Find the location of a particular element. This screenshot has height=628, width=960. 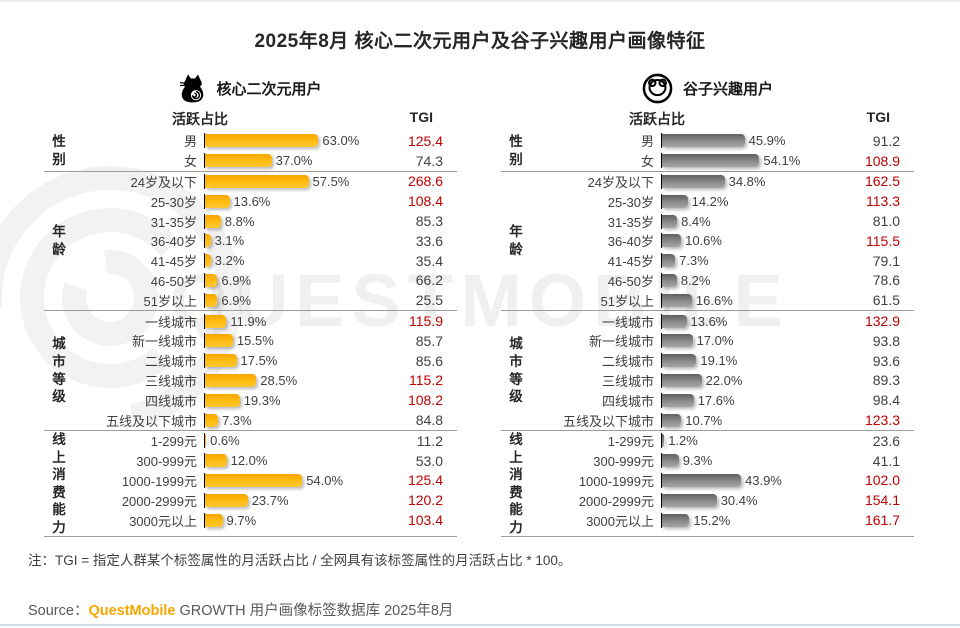

table-row: 46-50岁 8.2% 78.6 is located at coordinates (722, 281).